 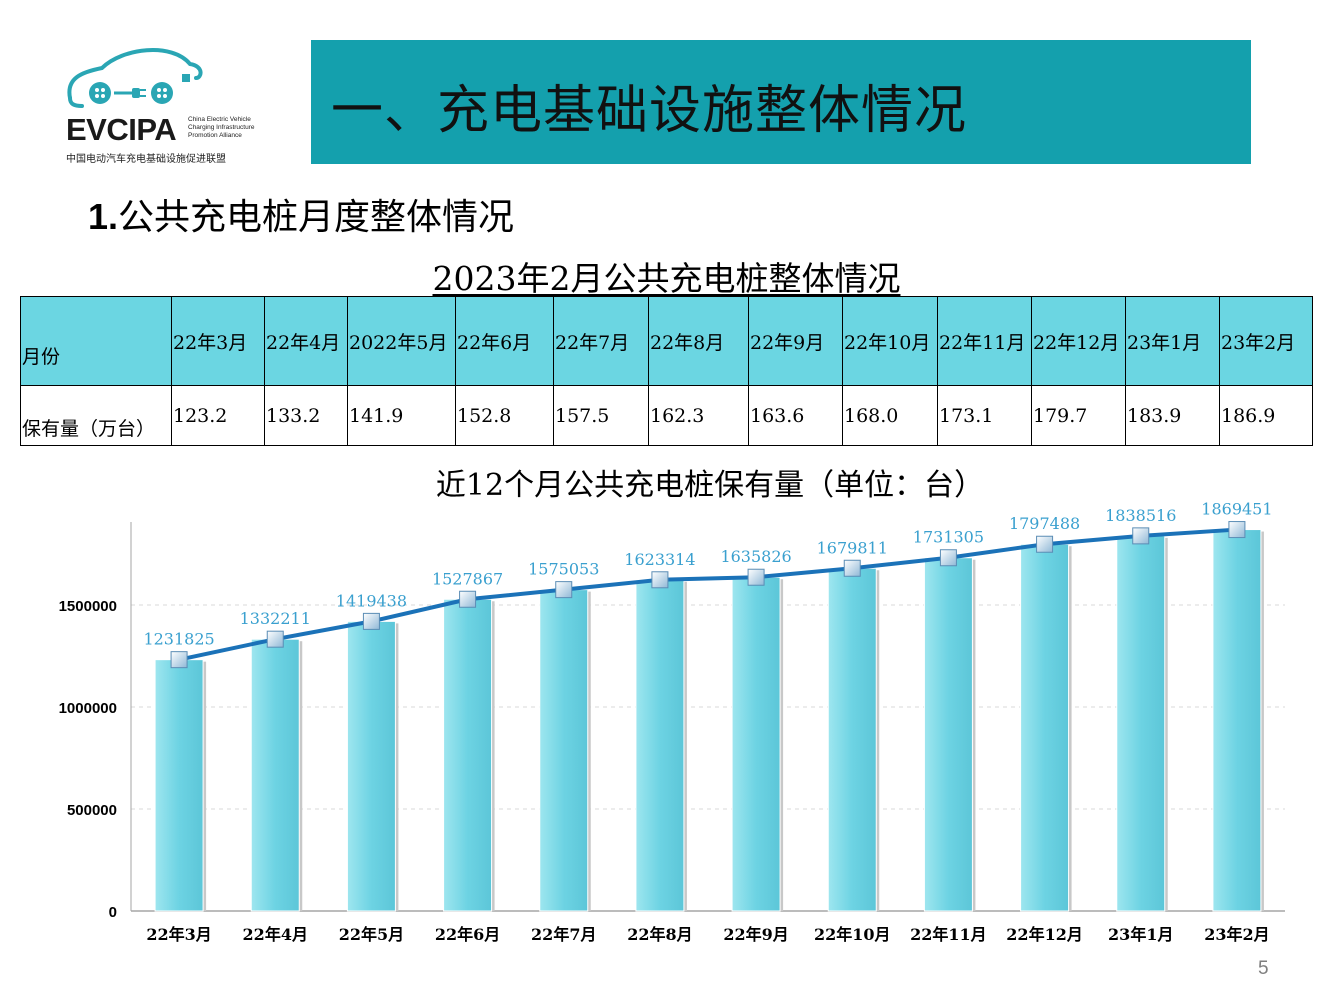 What do you see at coordinates (275, 934) in the screenshot?
I see `x-tick-label: 22年4月` at bounding box center [275, 934].